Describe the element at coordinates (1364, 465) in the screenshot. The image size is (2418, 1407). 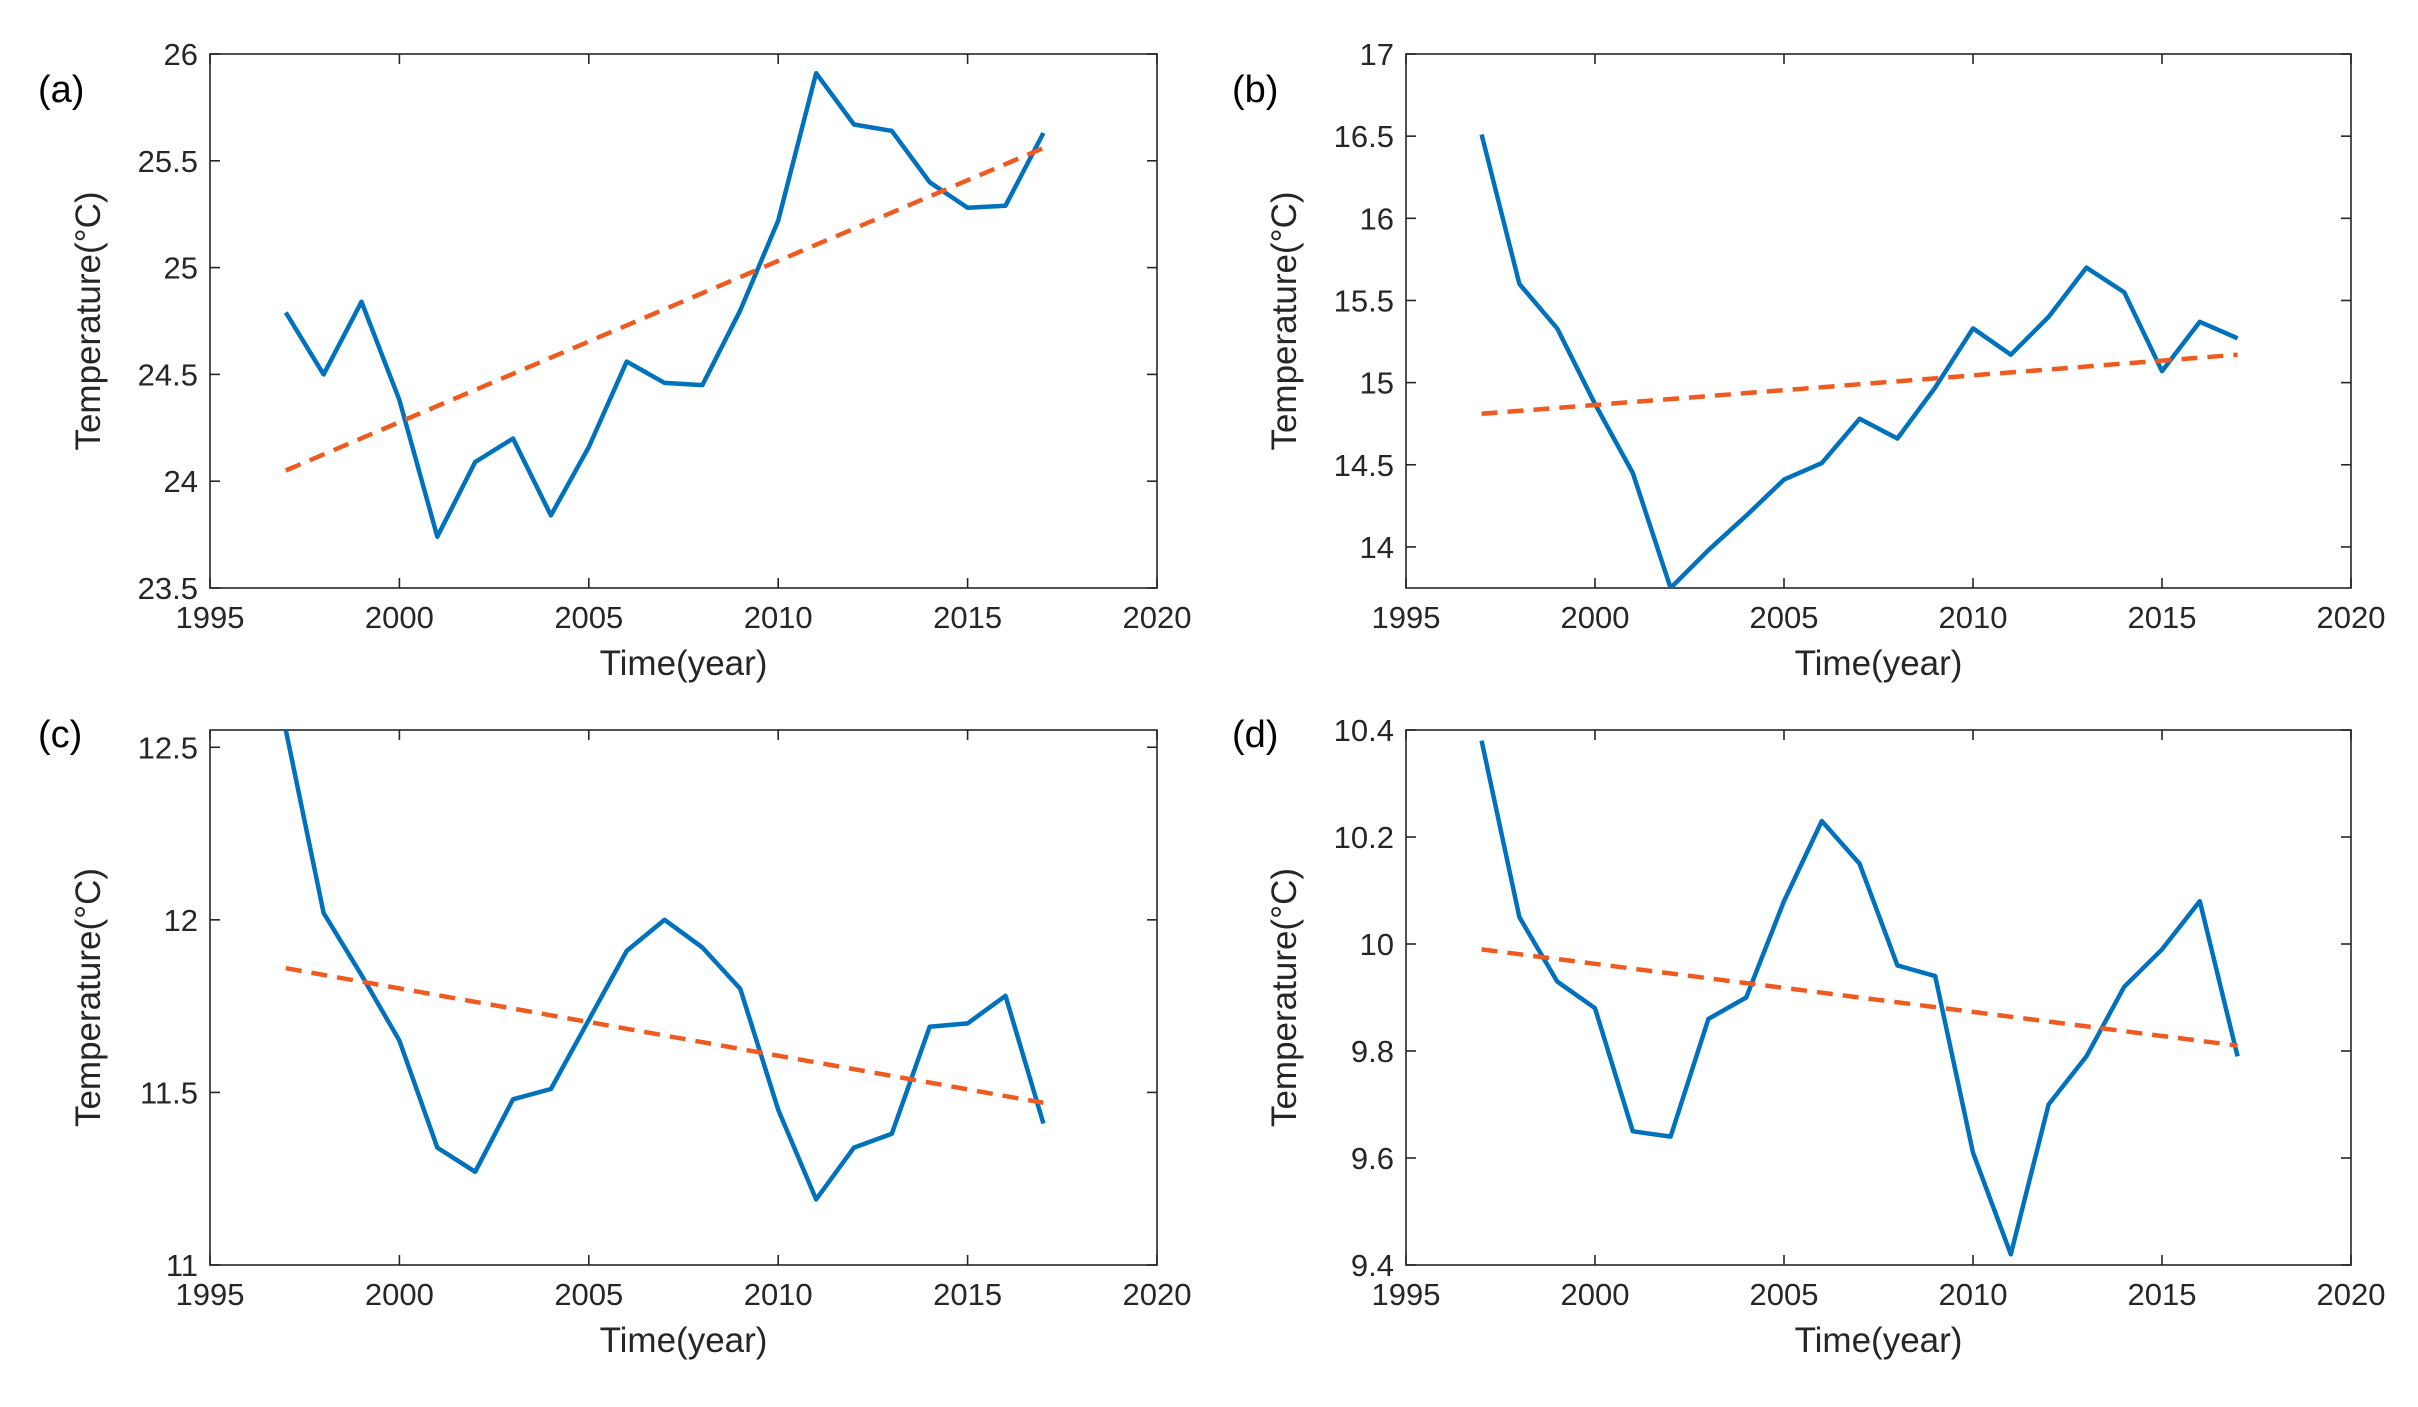
I see `y-tick-label-b: 14.5` at that location.